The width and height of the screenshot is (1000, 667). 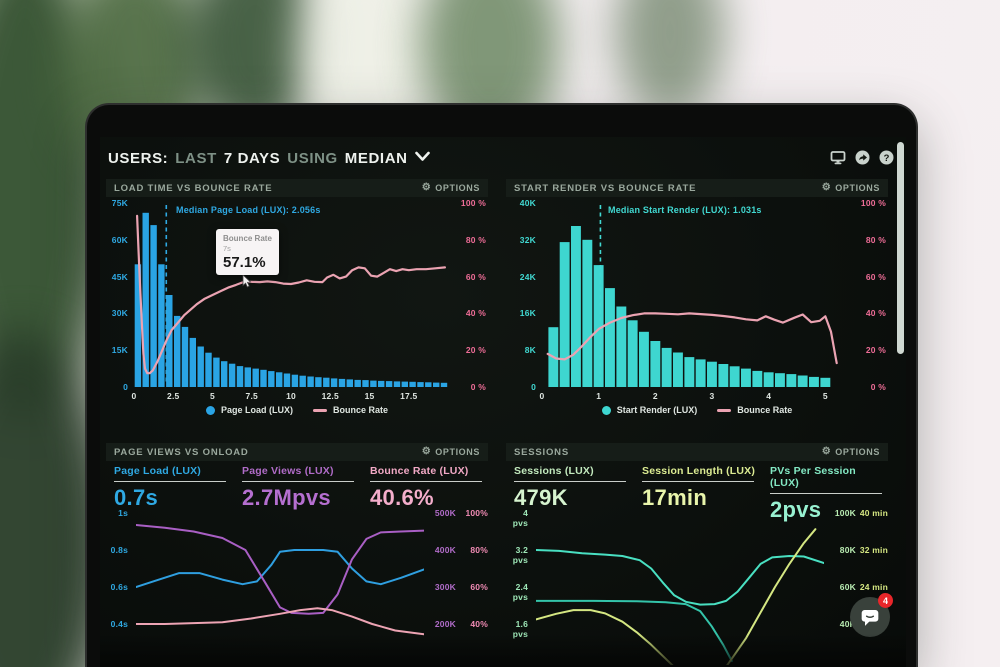 What do you see at coordinates (422, 158) in the screenshot?
I see `chevron-down-icon` at bounding box center [422, 158].